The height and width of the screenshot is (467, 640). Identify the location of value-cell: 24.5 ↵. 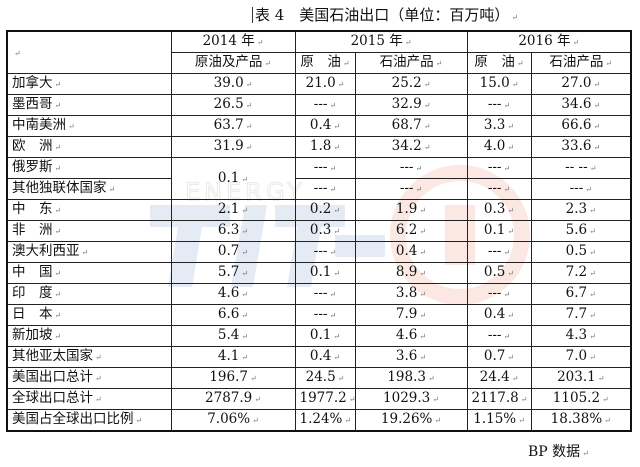
(325, 378).